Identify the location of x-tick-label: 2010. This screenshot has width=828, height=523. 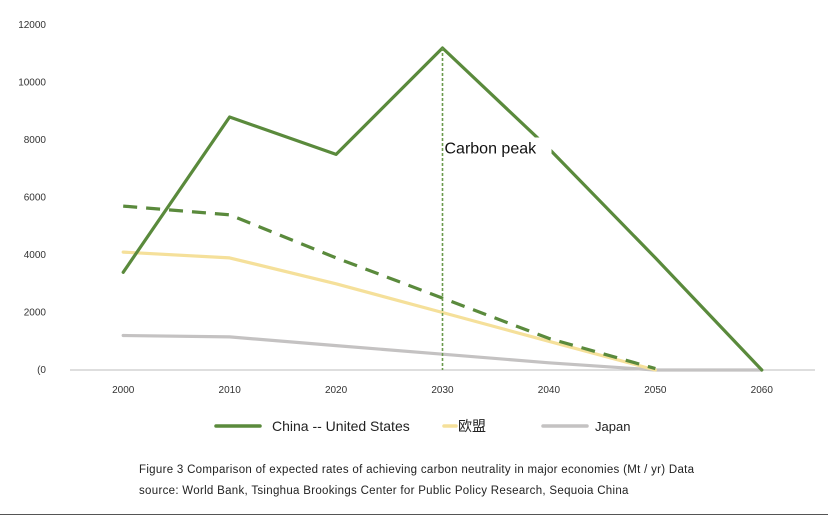
(230, 390).